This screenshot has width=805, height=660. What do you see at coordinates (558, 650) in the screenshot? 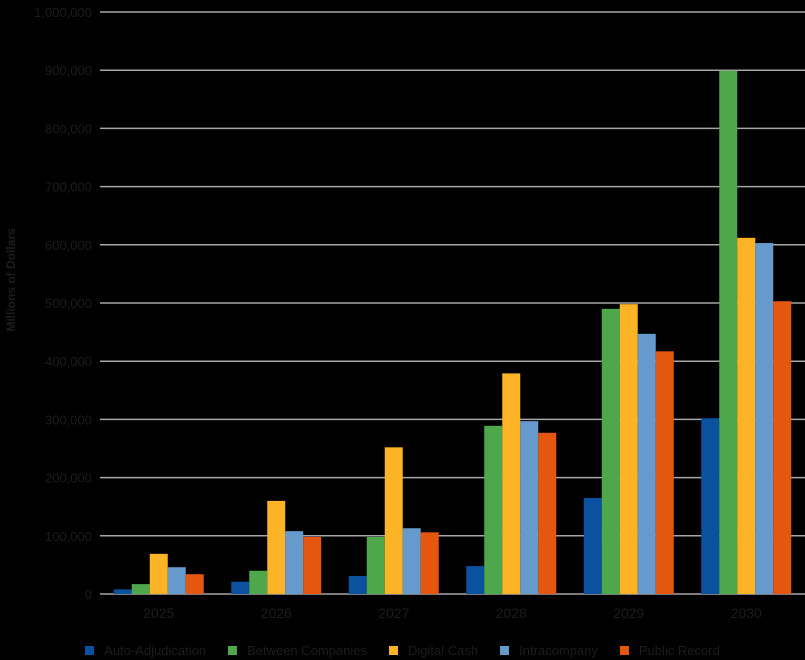
I see `legend-label: Intracompany` at bounding box center [558, 650].